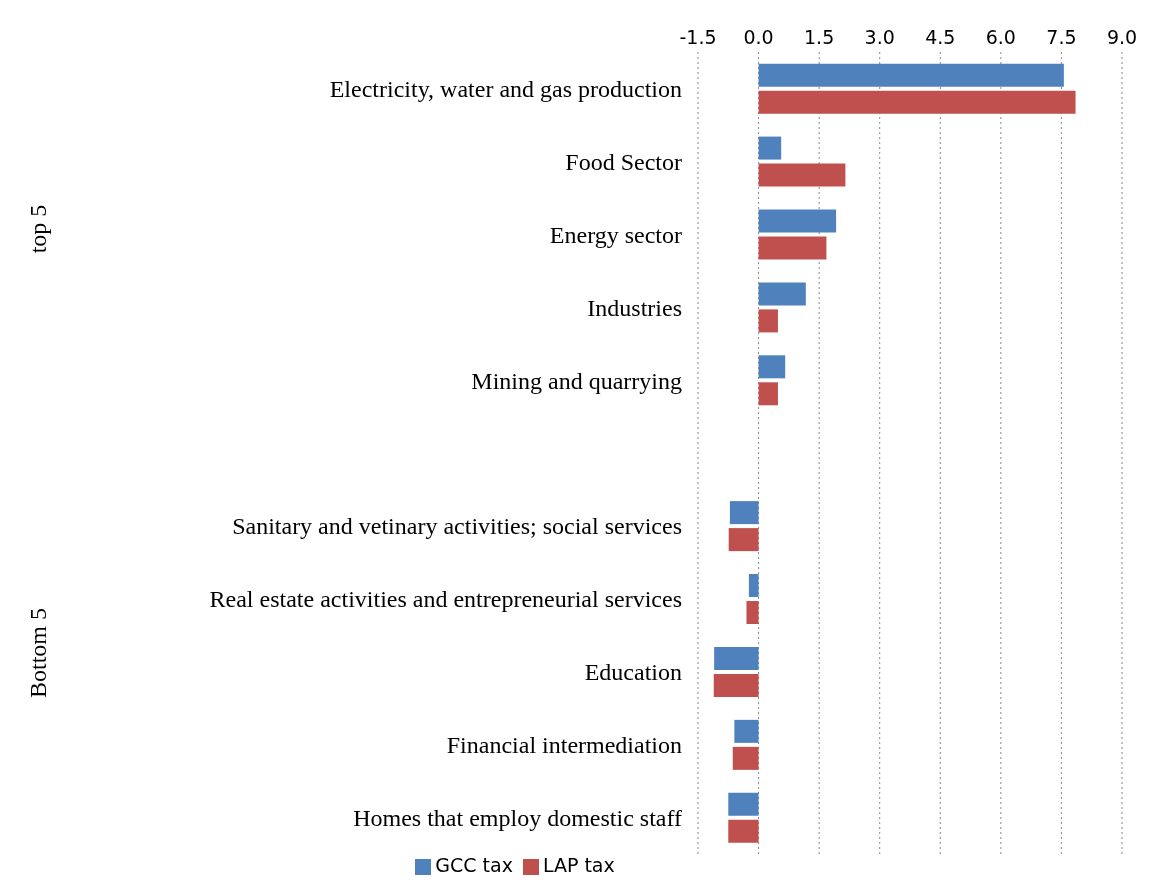 Image resolution: width=1150 pixels, height=894 pixels. Describe the element at coordinates (633, 672) in the screenshot. I see `y-tick-label: Education` at that location.